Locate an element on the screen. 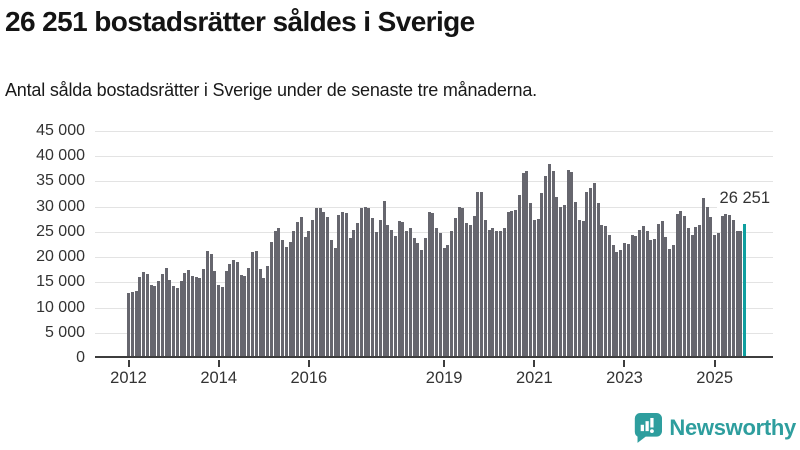  x-tick-label: 2023 is located at coordinates (624, 378).